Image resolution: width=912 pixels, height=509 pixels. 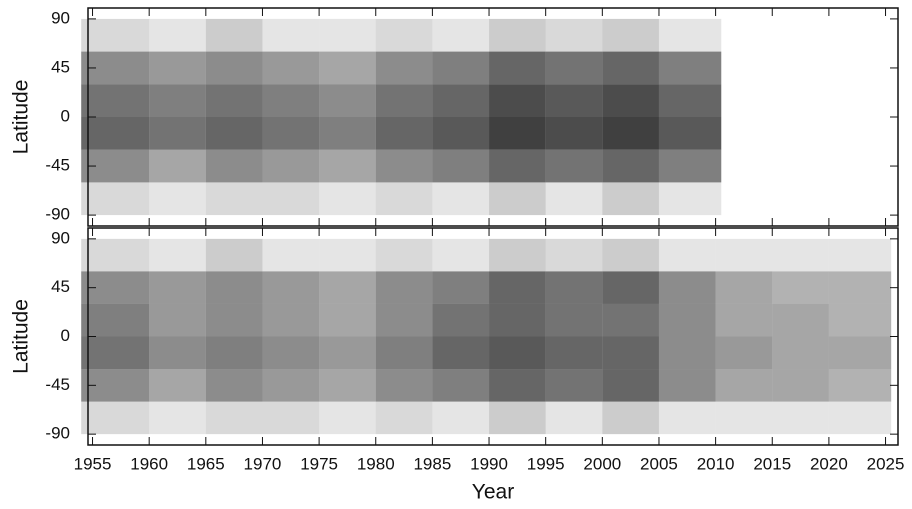 I want to click on x-tick-label: 1955, so click(x=93, y=463).